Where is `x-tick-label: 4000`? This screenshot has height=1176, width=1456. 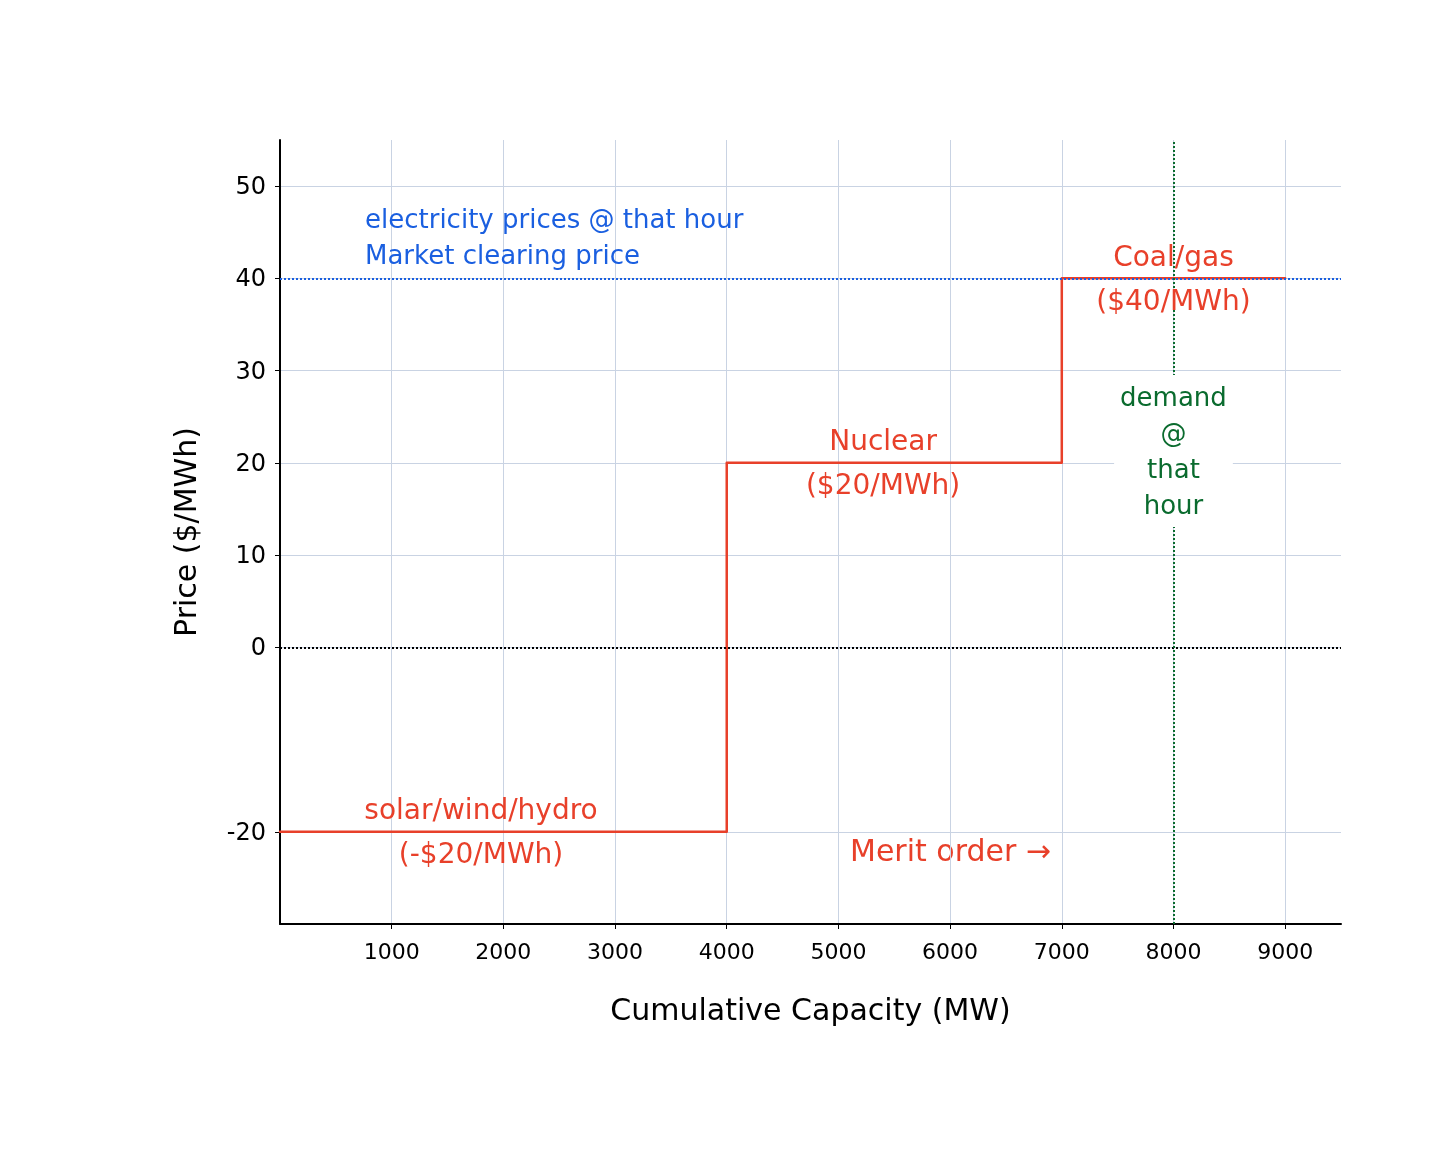 x-tick-label: 4000 is located at coordinates (726, 951).